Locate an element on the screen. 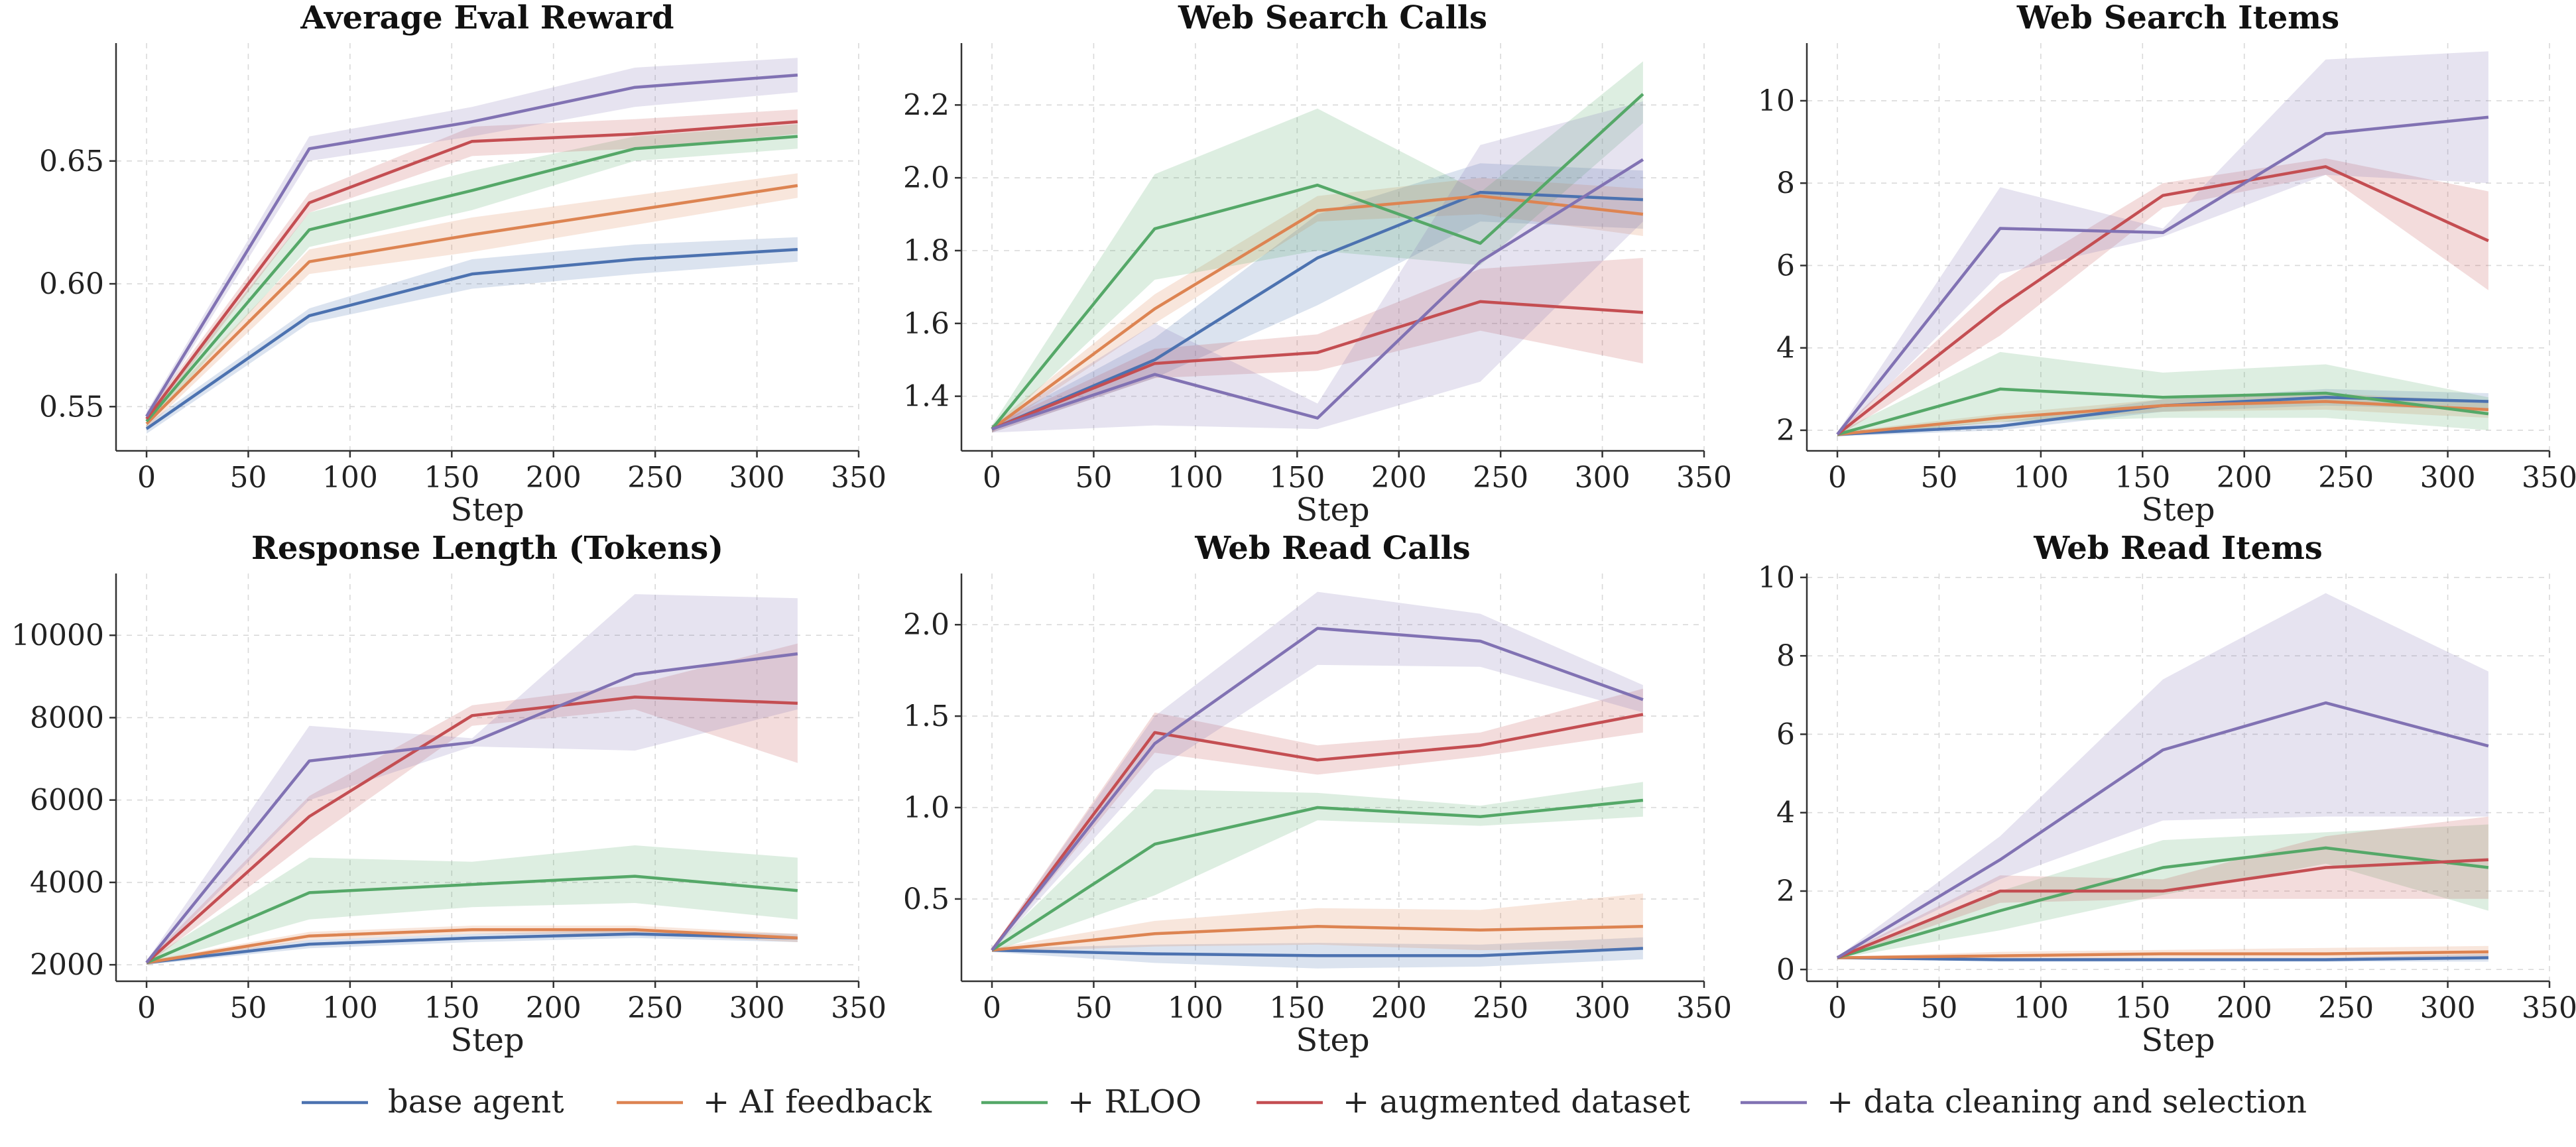  panel-web-search-items-x-tick-label: 100 is located at coordinates (2041, 478).